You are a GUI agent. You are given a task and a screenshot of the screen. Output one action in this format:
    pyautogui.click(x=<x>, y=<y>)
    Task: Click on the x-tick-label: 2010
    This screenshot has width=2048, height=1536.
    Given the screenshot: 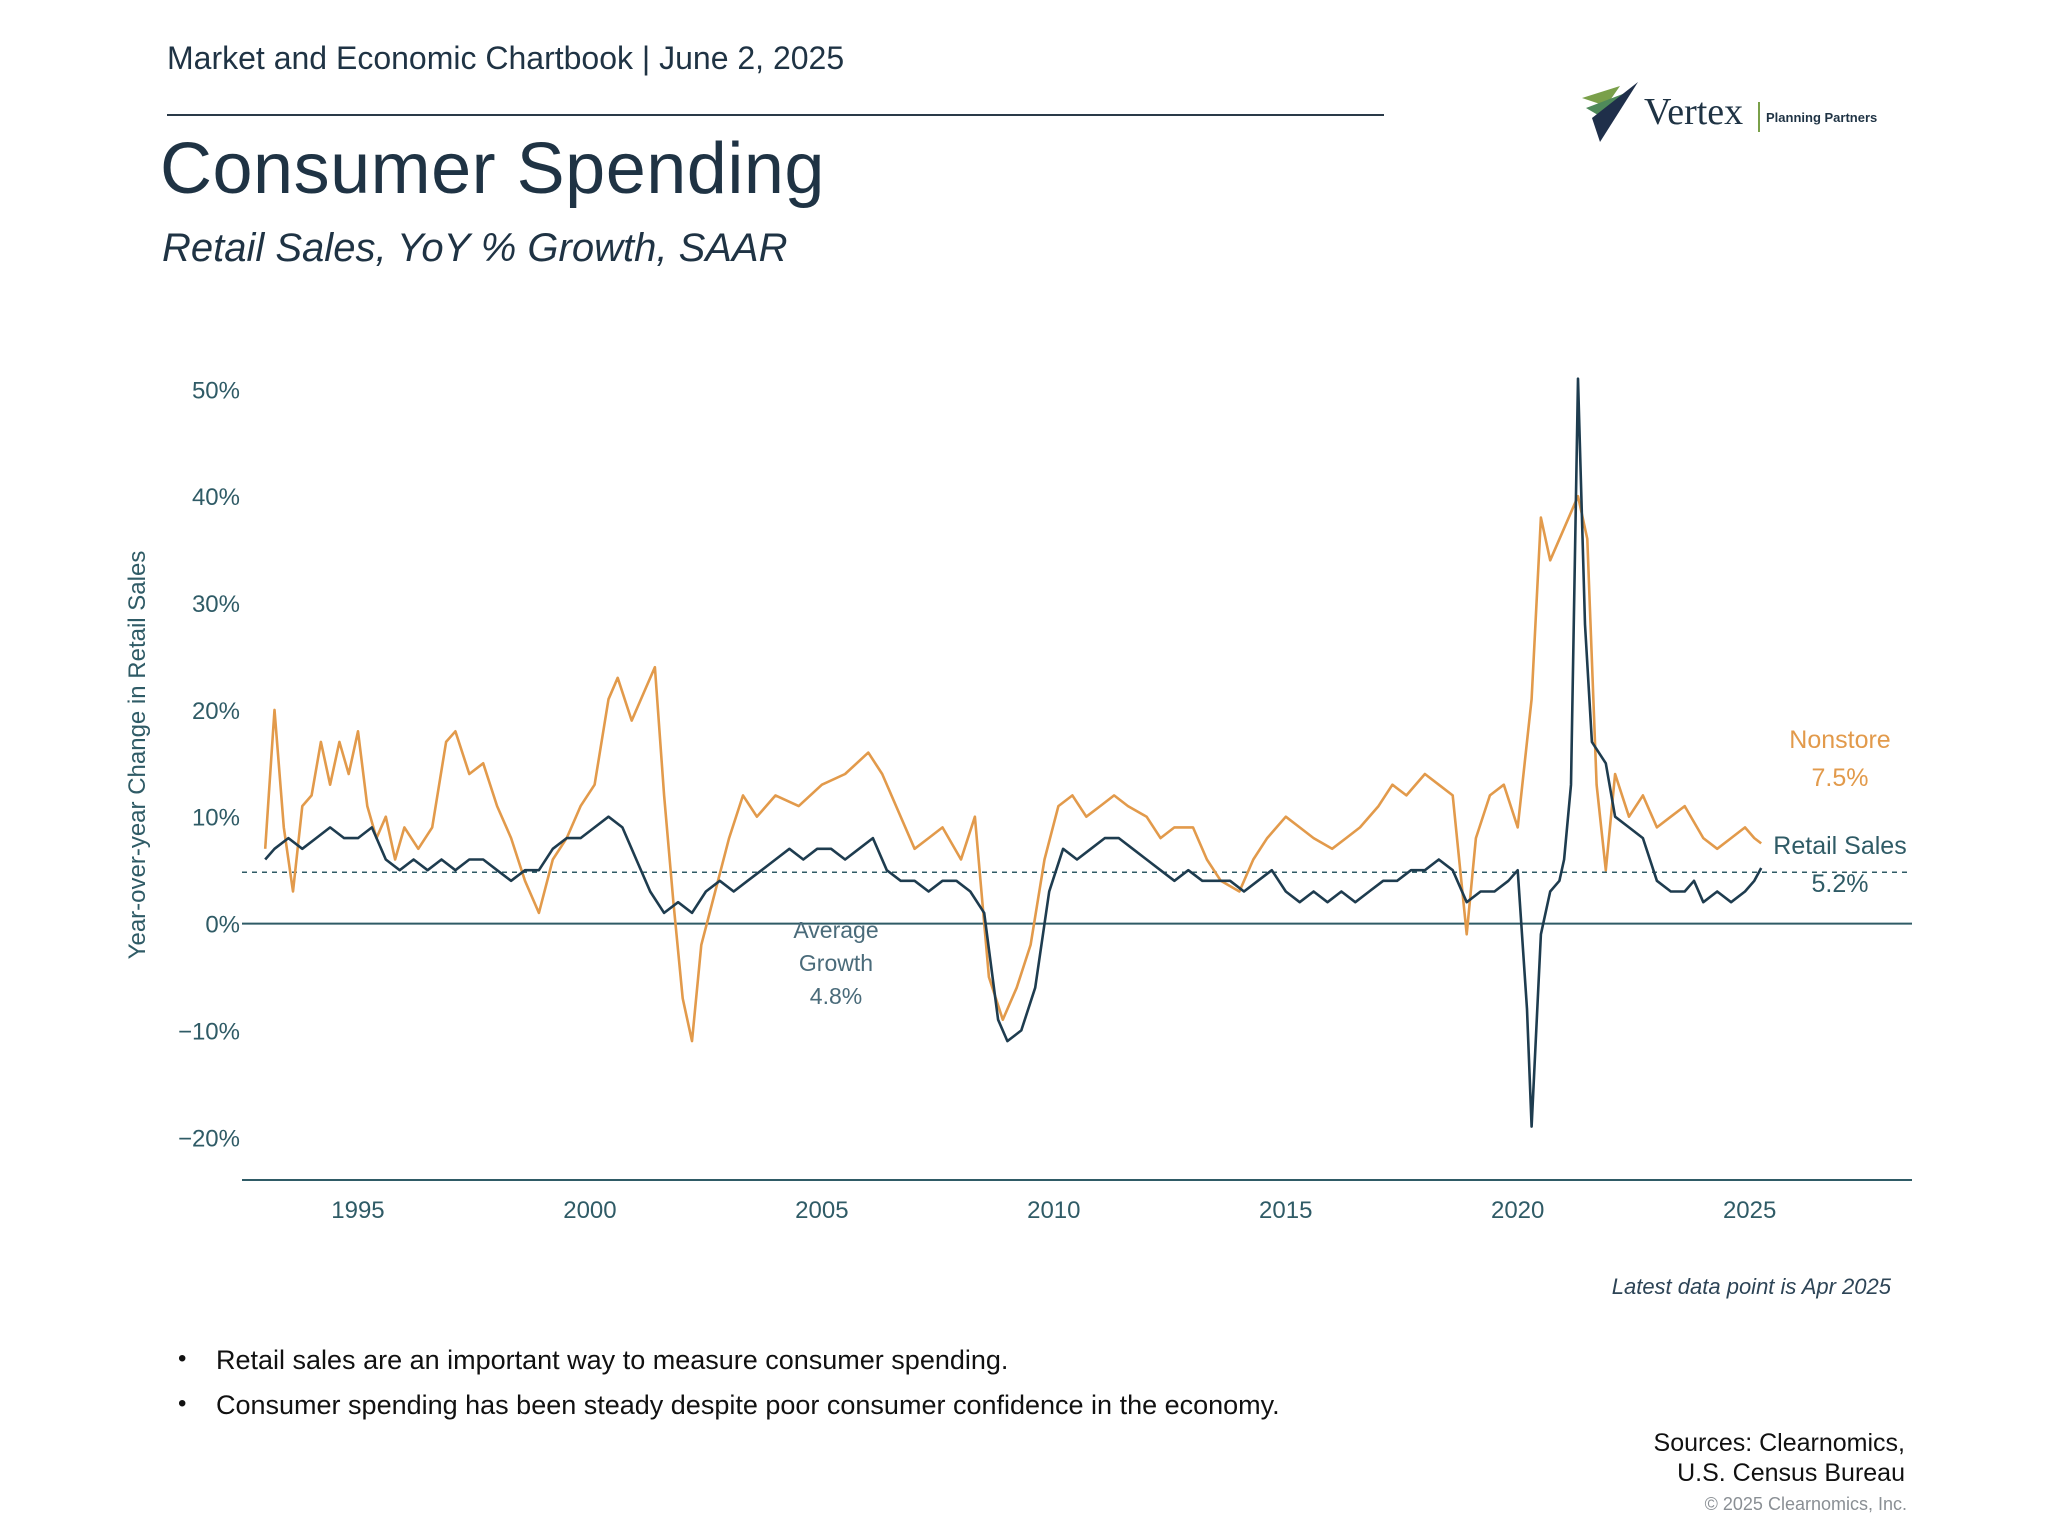 What is the action you would take?
    pyautogui.click(x=1053, y=1210)
    